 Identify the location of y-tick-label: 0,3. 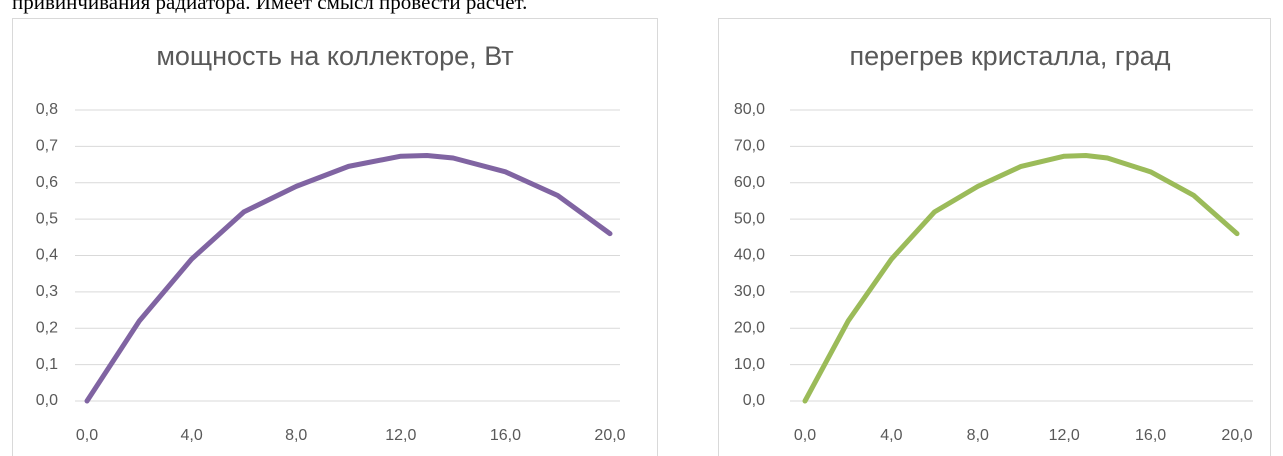
(47, 291).